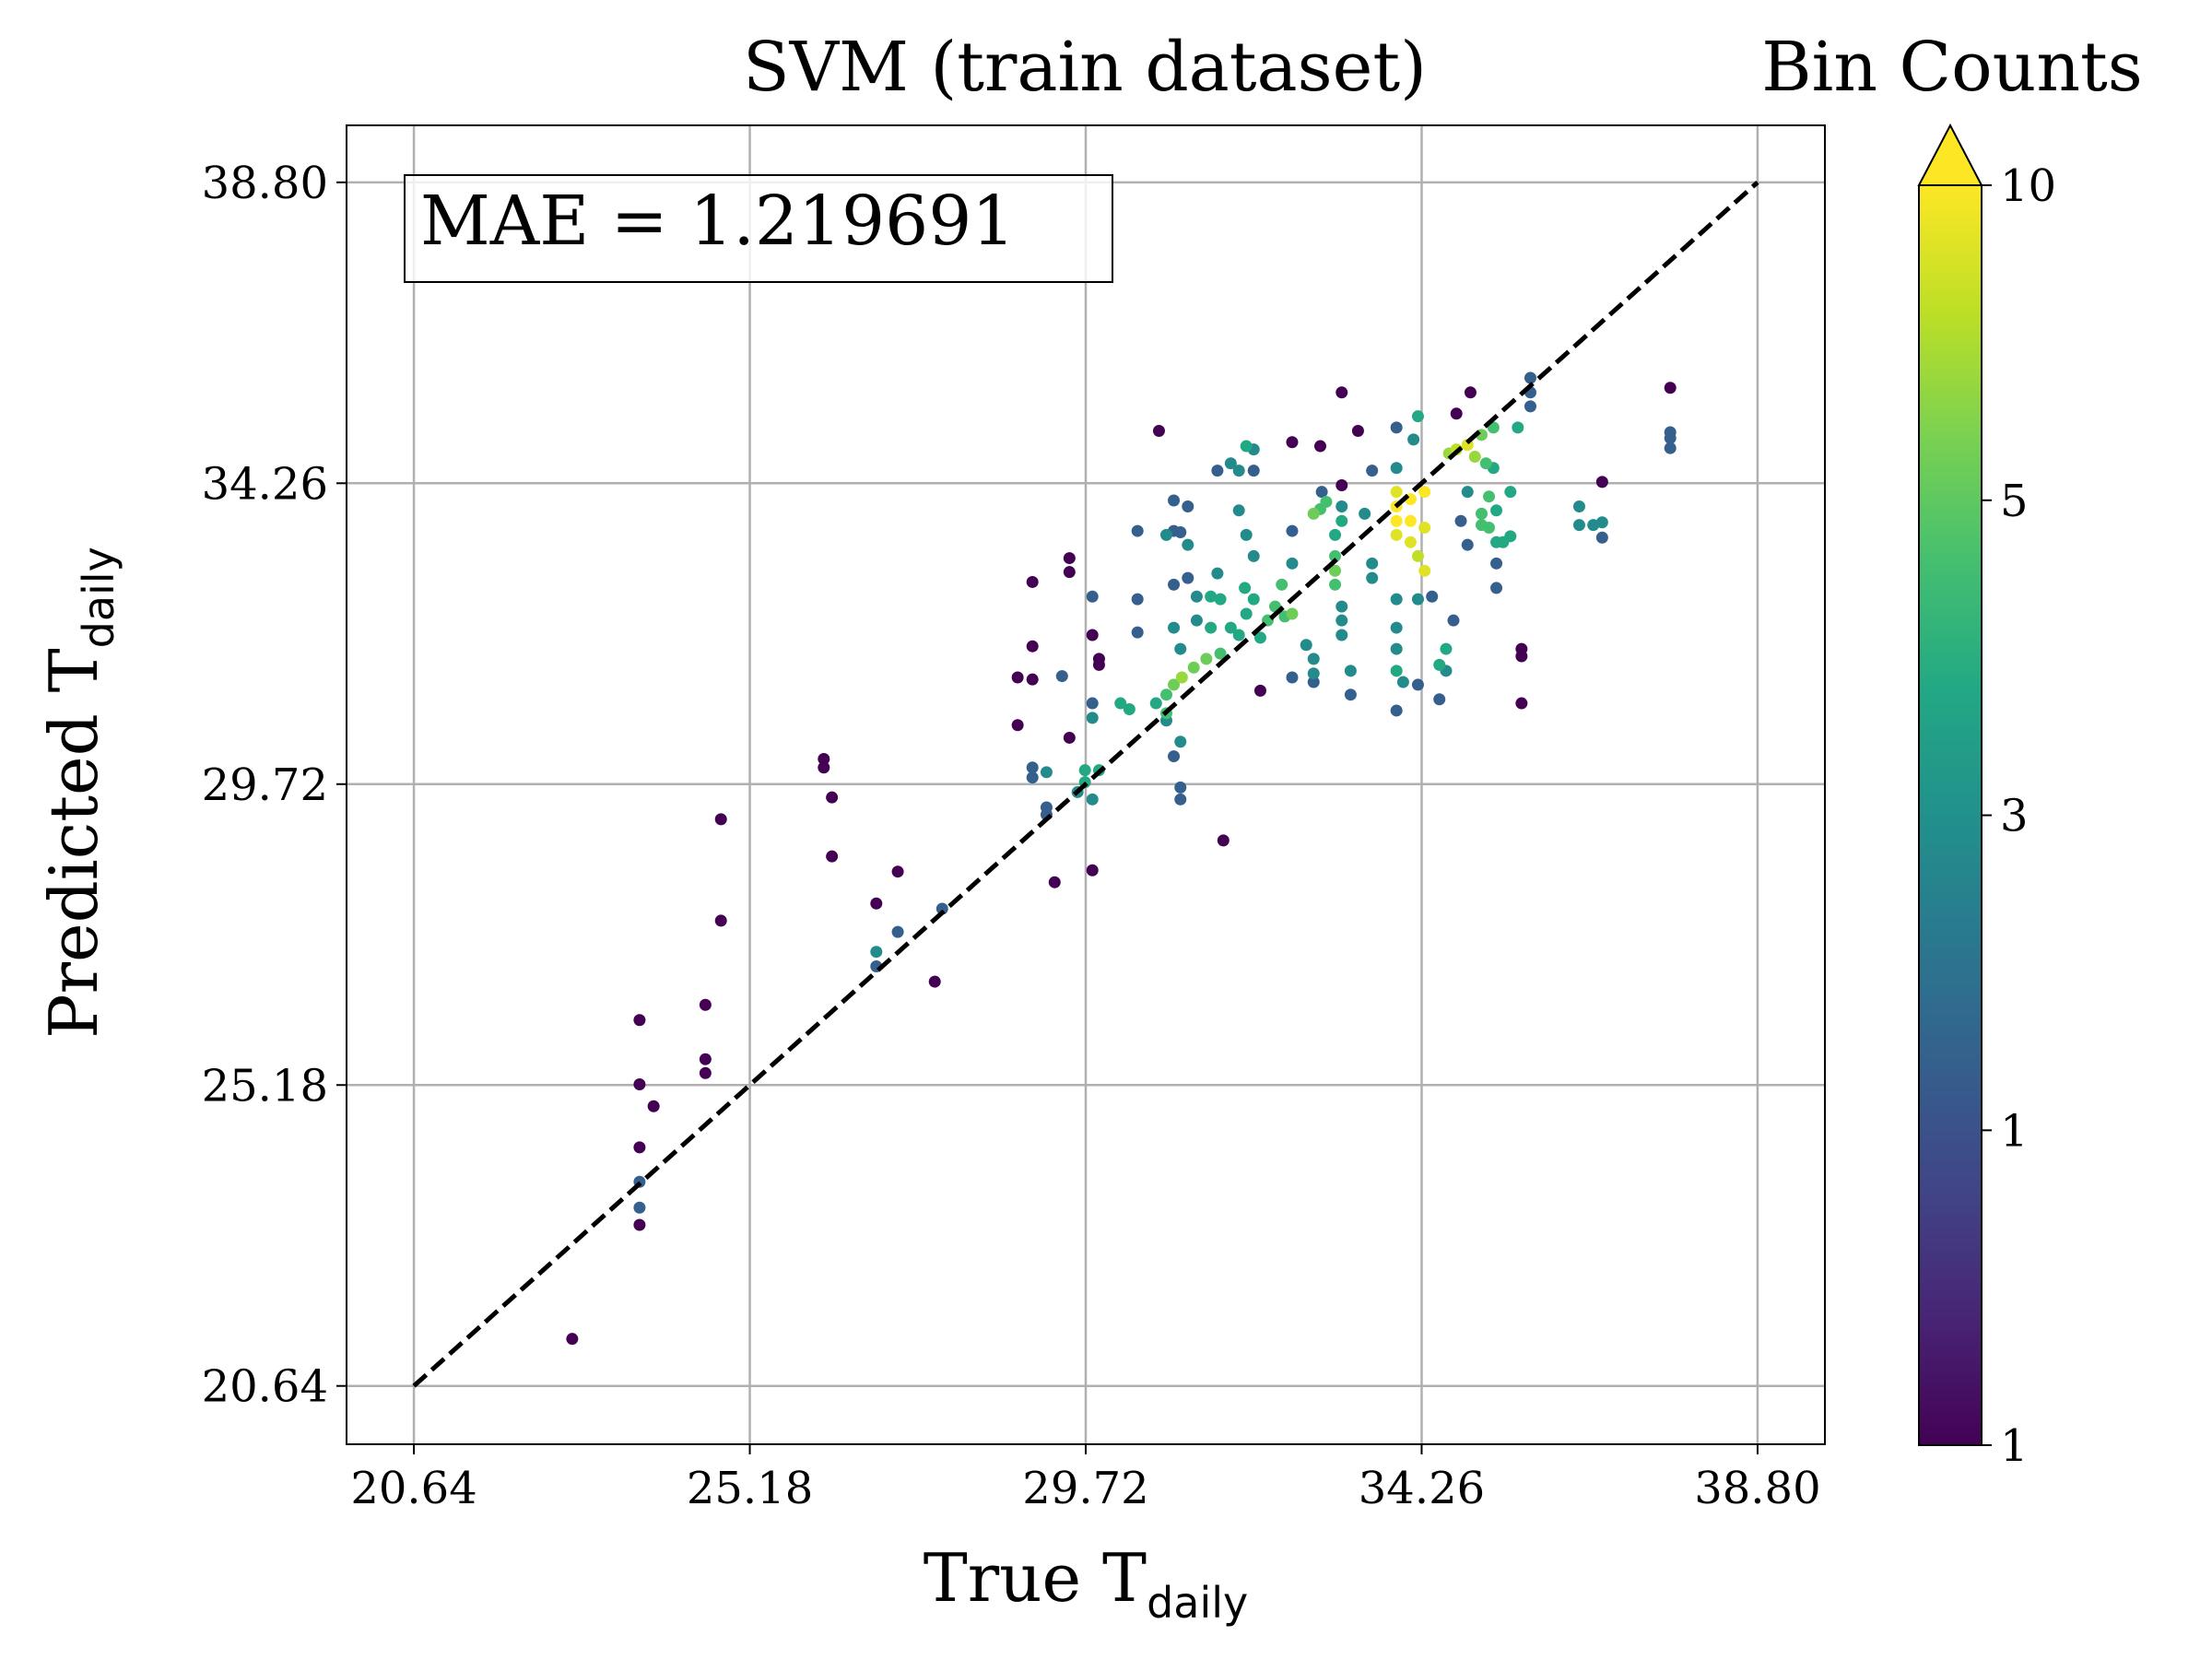 The width and height of the screenshot is (2212, 1659). I want to click on colorbar-tick-label: 10, so click(2028, 186).